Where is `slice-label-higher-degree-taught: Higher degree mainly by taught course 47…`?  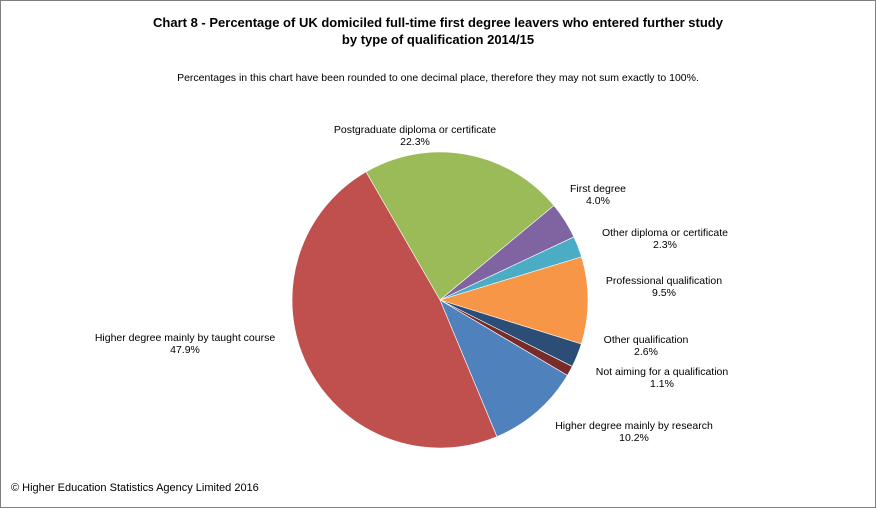 slice-label-higher-degree-taught: Higher degree mainly by taught course 47… is located at coordinates (185, 344).